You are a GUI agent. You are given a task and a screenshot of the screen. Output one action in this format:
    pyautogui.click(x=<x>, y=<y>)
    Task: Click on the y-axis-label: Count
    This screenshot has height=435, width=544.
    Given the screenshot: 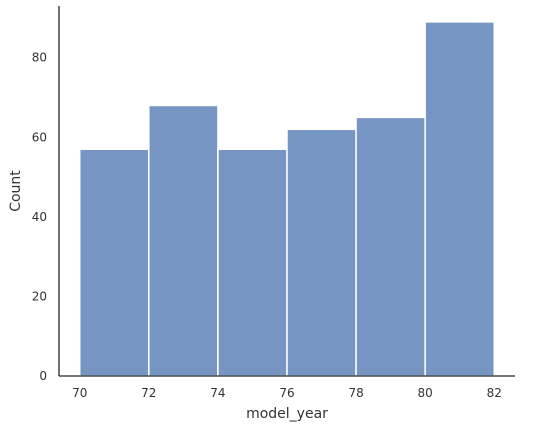 What is the action you would take?
    pyautogui.click(x=16, y=191)
    